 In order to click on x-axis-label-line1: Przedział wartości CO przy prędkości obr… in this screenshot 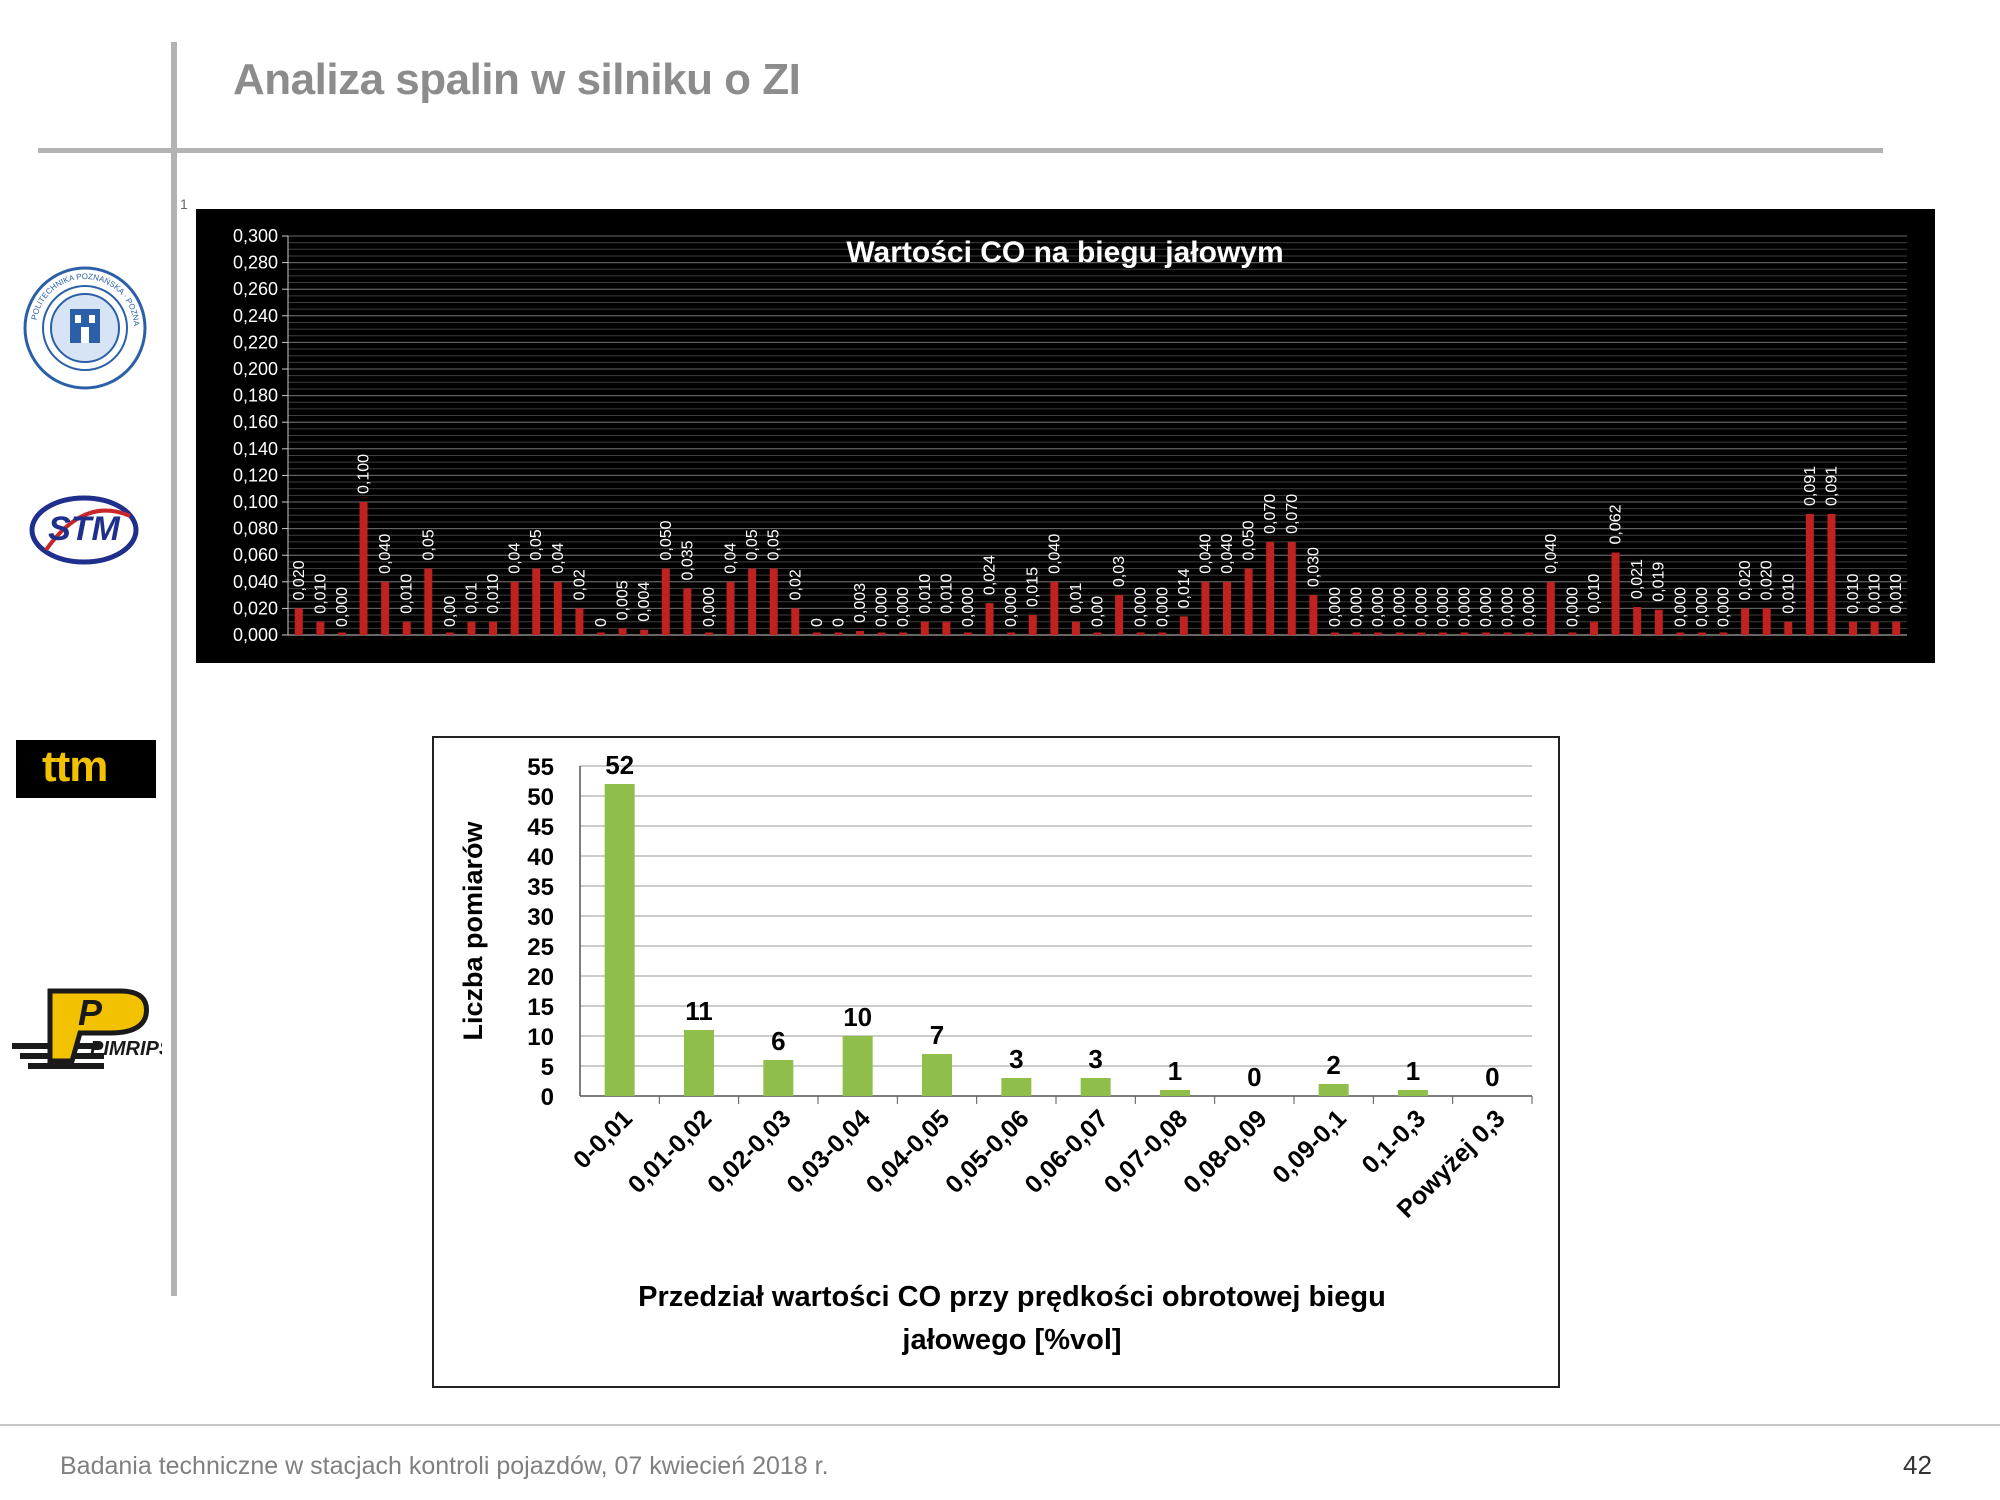, I will do `click(1012, 1297)`.